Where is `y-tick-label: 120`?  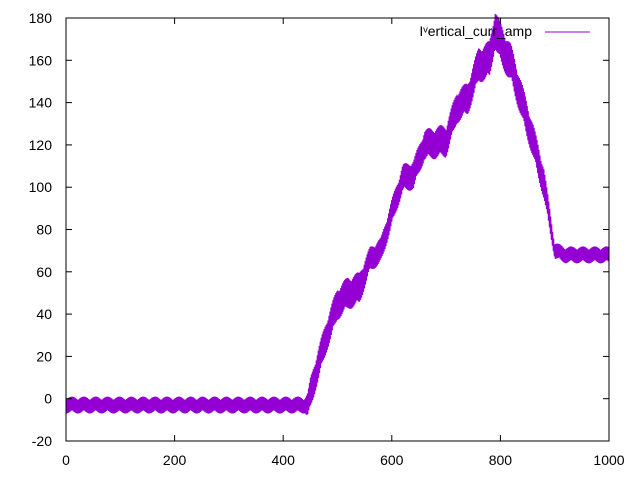 y-tick-label: 120 is located at coordinates (41, 145).